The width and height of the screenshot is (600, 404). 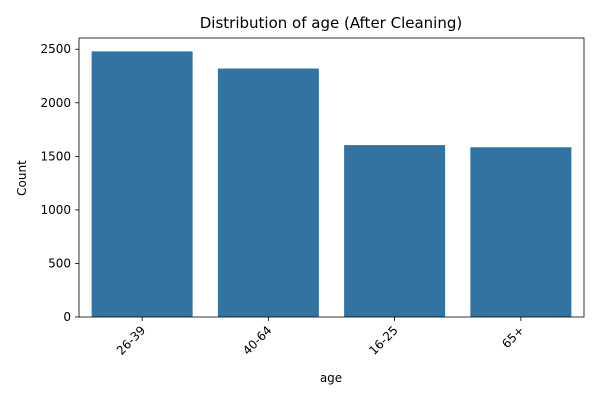 What do you see at coordinates (331, 23) in the screenshot?
I see `chart-title: Distribution of age (After Cleaning)` at bounding box center [331, 23].